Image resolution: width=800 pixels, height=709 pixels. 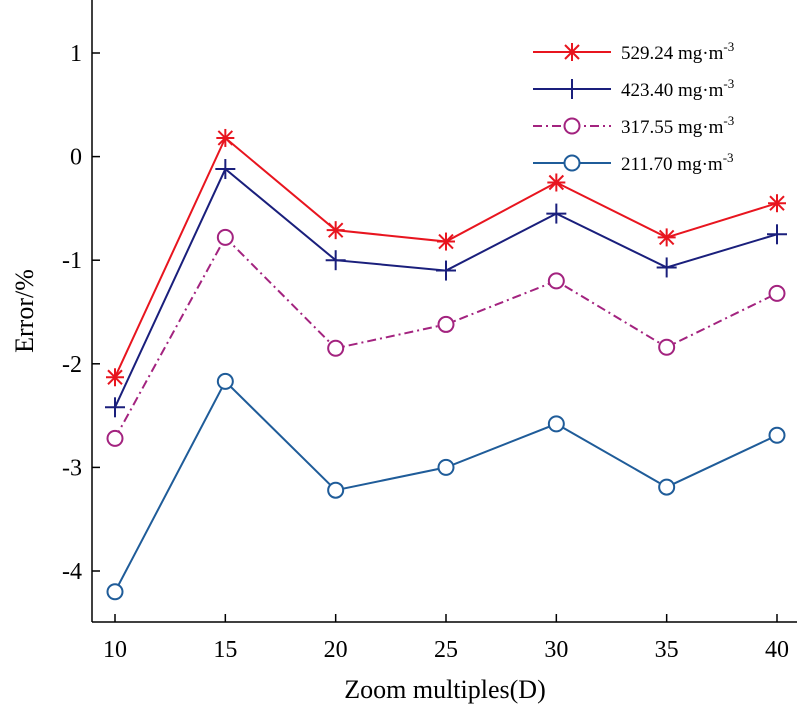 I want to click on legend-label-text: 529.24 mg·m, so click(x=672, y=53).